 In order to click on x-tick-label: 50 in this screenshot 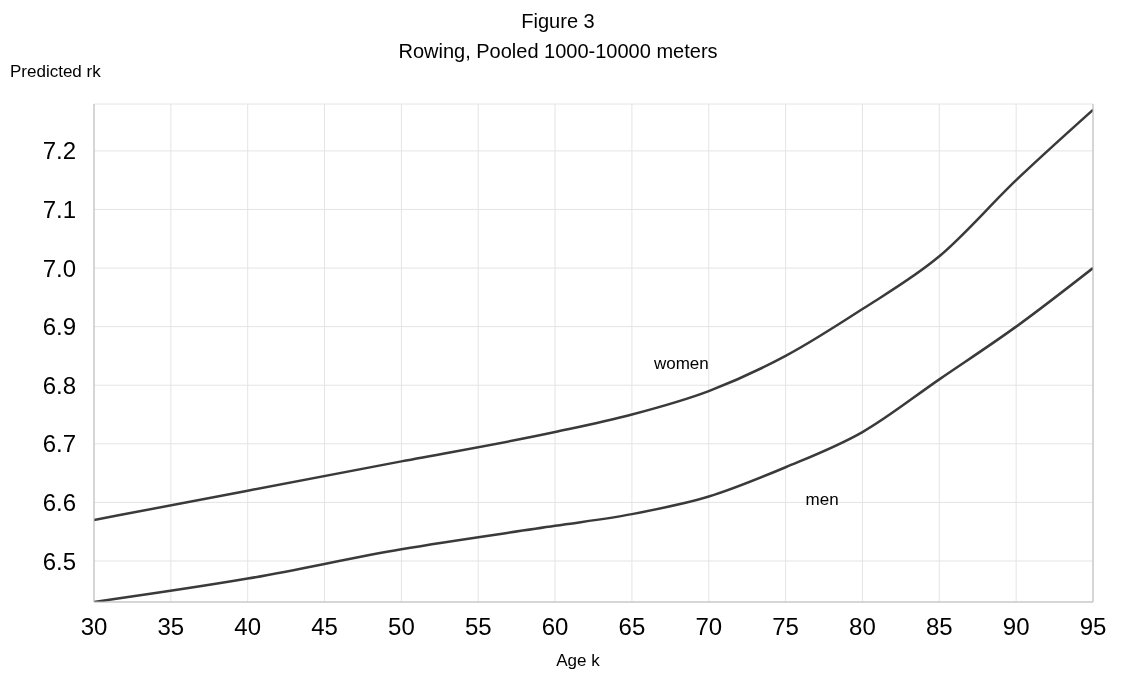, I will do `click(401, 627)`.